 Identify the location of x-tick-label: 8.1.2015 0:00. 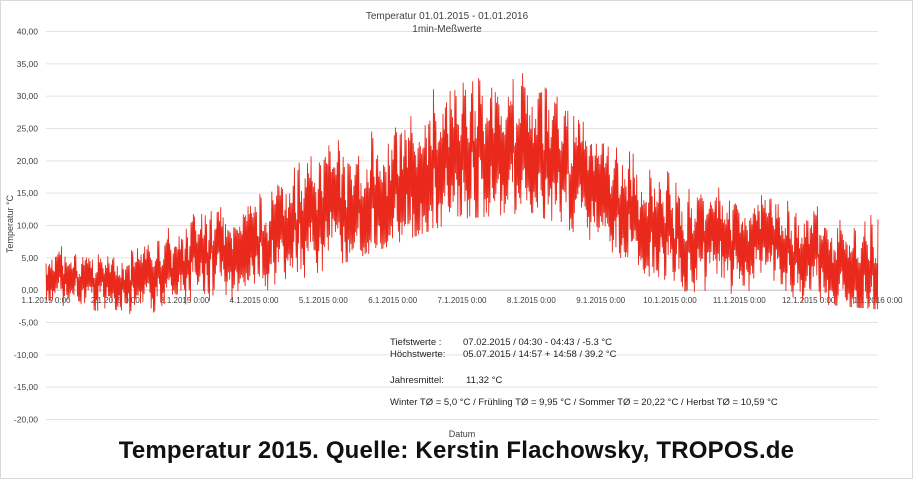
(531, 300).